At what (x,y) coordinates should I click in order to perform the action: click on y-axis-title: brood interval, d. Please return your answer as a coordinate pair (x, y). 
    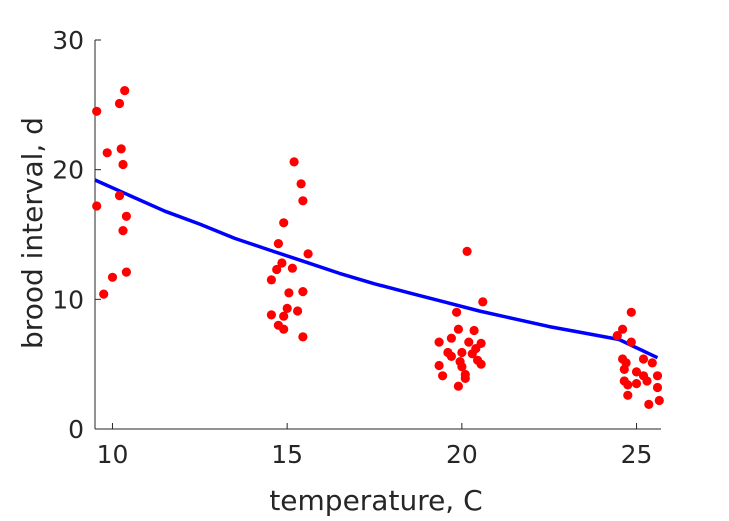
    Looking at the image, I should click on (32, 233).